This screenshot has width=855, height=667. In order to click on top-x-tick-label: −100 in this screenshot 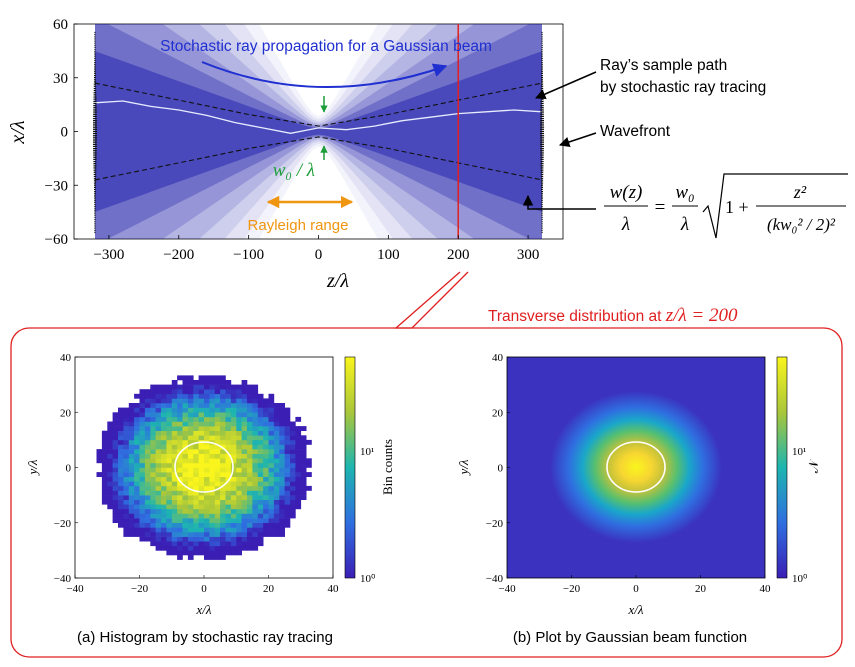, I will do `click(248, 255)`.